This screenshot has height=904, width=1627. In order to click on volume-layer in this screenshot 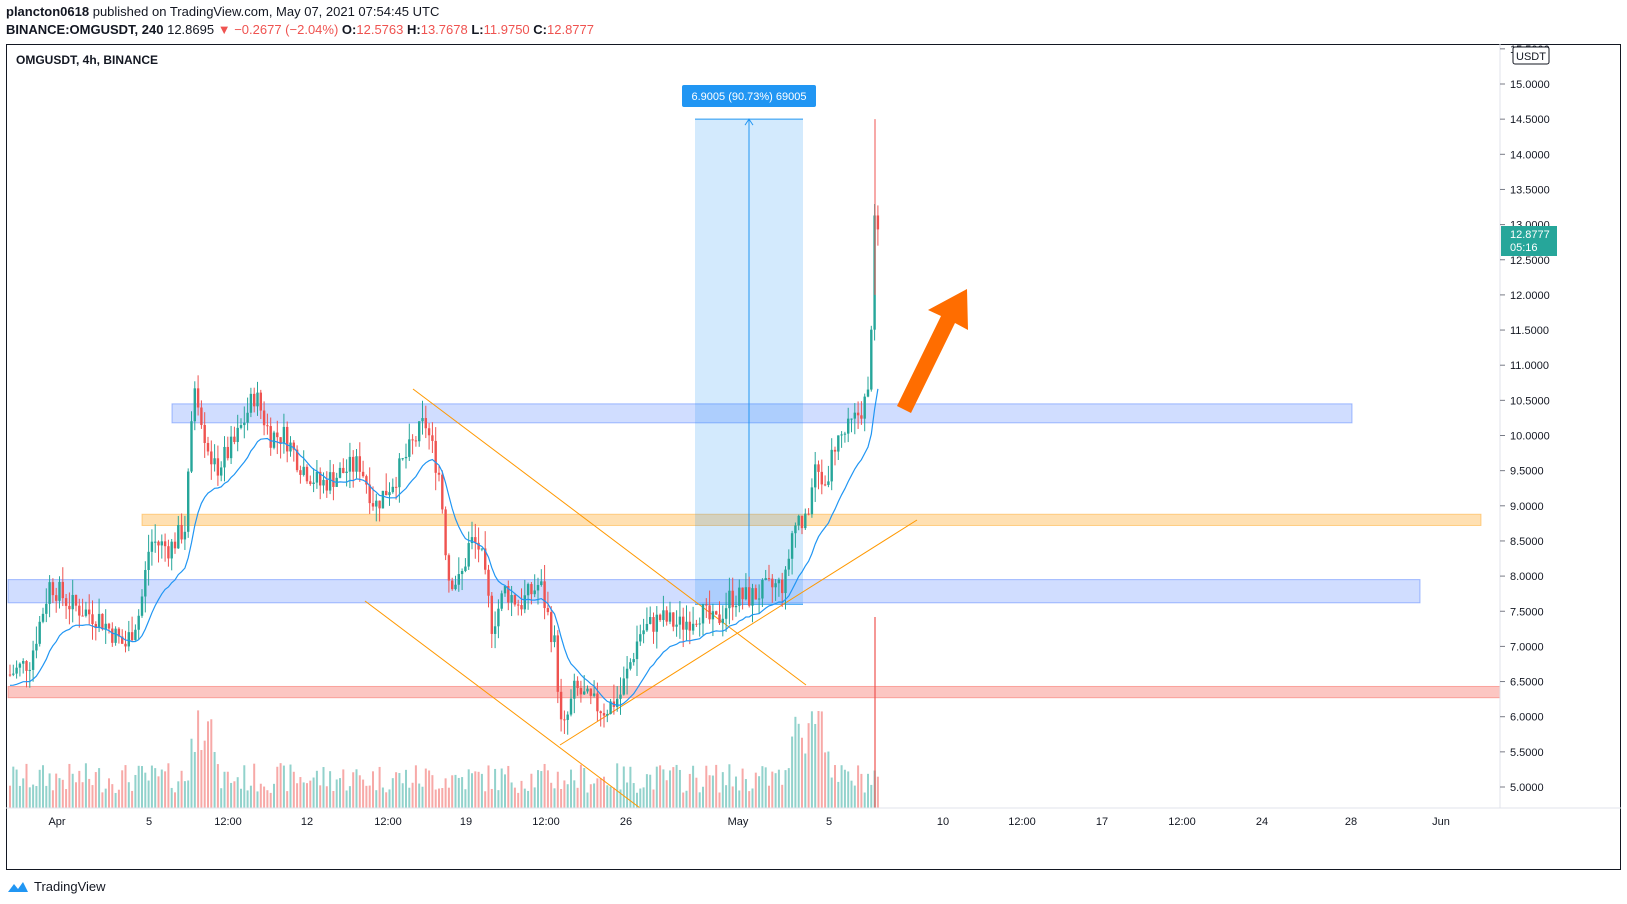, I will do `click(444, 712)`.